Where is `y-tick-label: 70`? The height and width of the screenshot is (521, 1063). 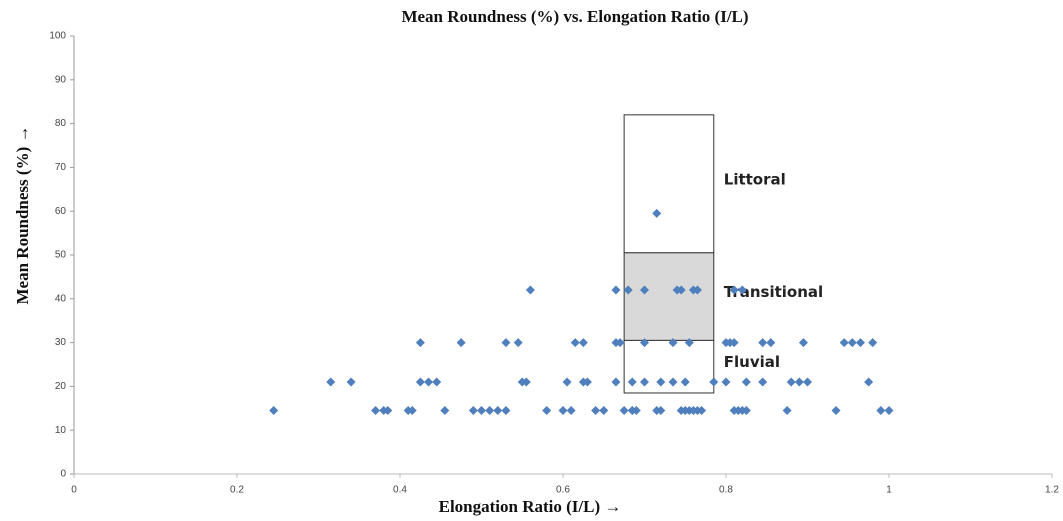 y-tick-label: 70 is located at coordinates (61, 167).